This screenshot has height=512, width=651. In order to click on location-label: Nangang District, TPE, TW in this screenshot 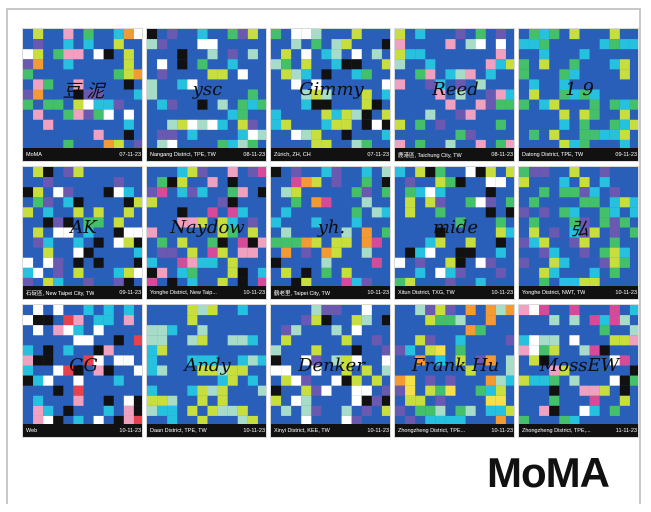, I will do `click(183, 154)`.